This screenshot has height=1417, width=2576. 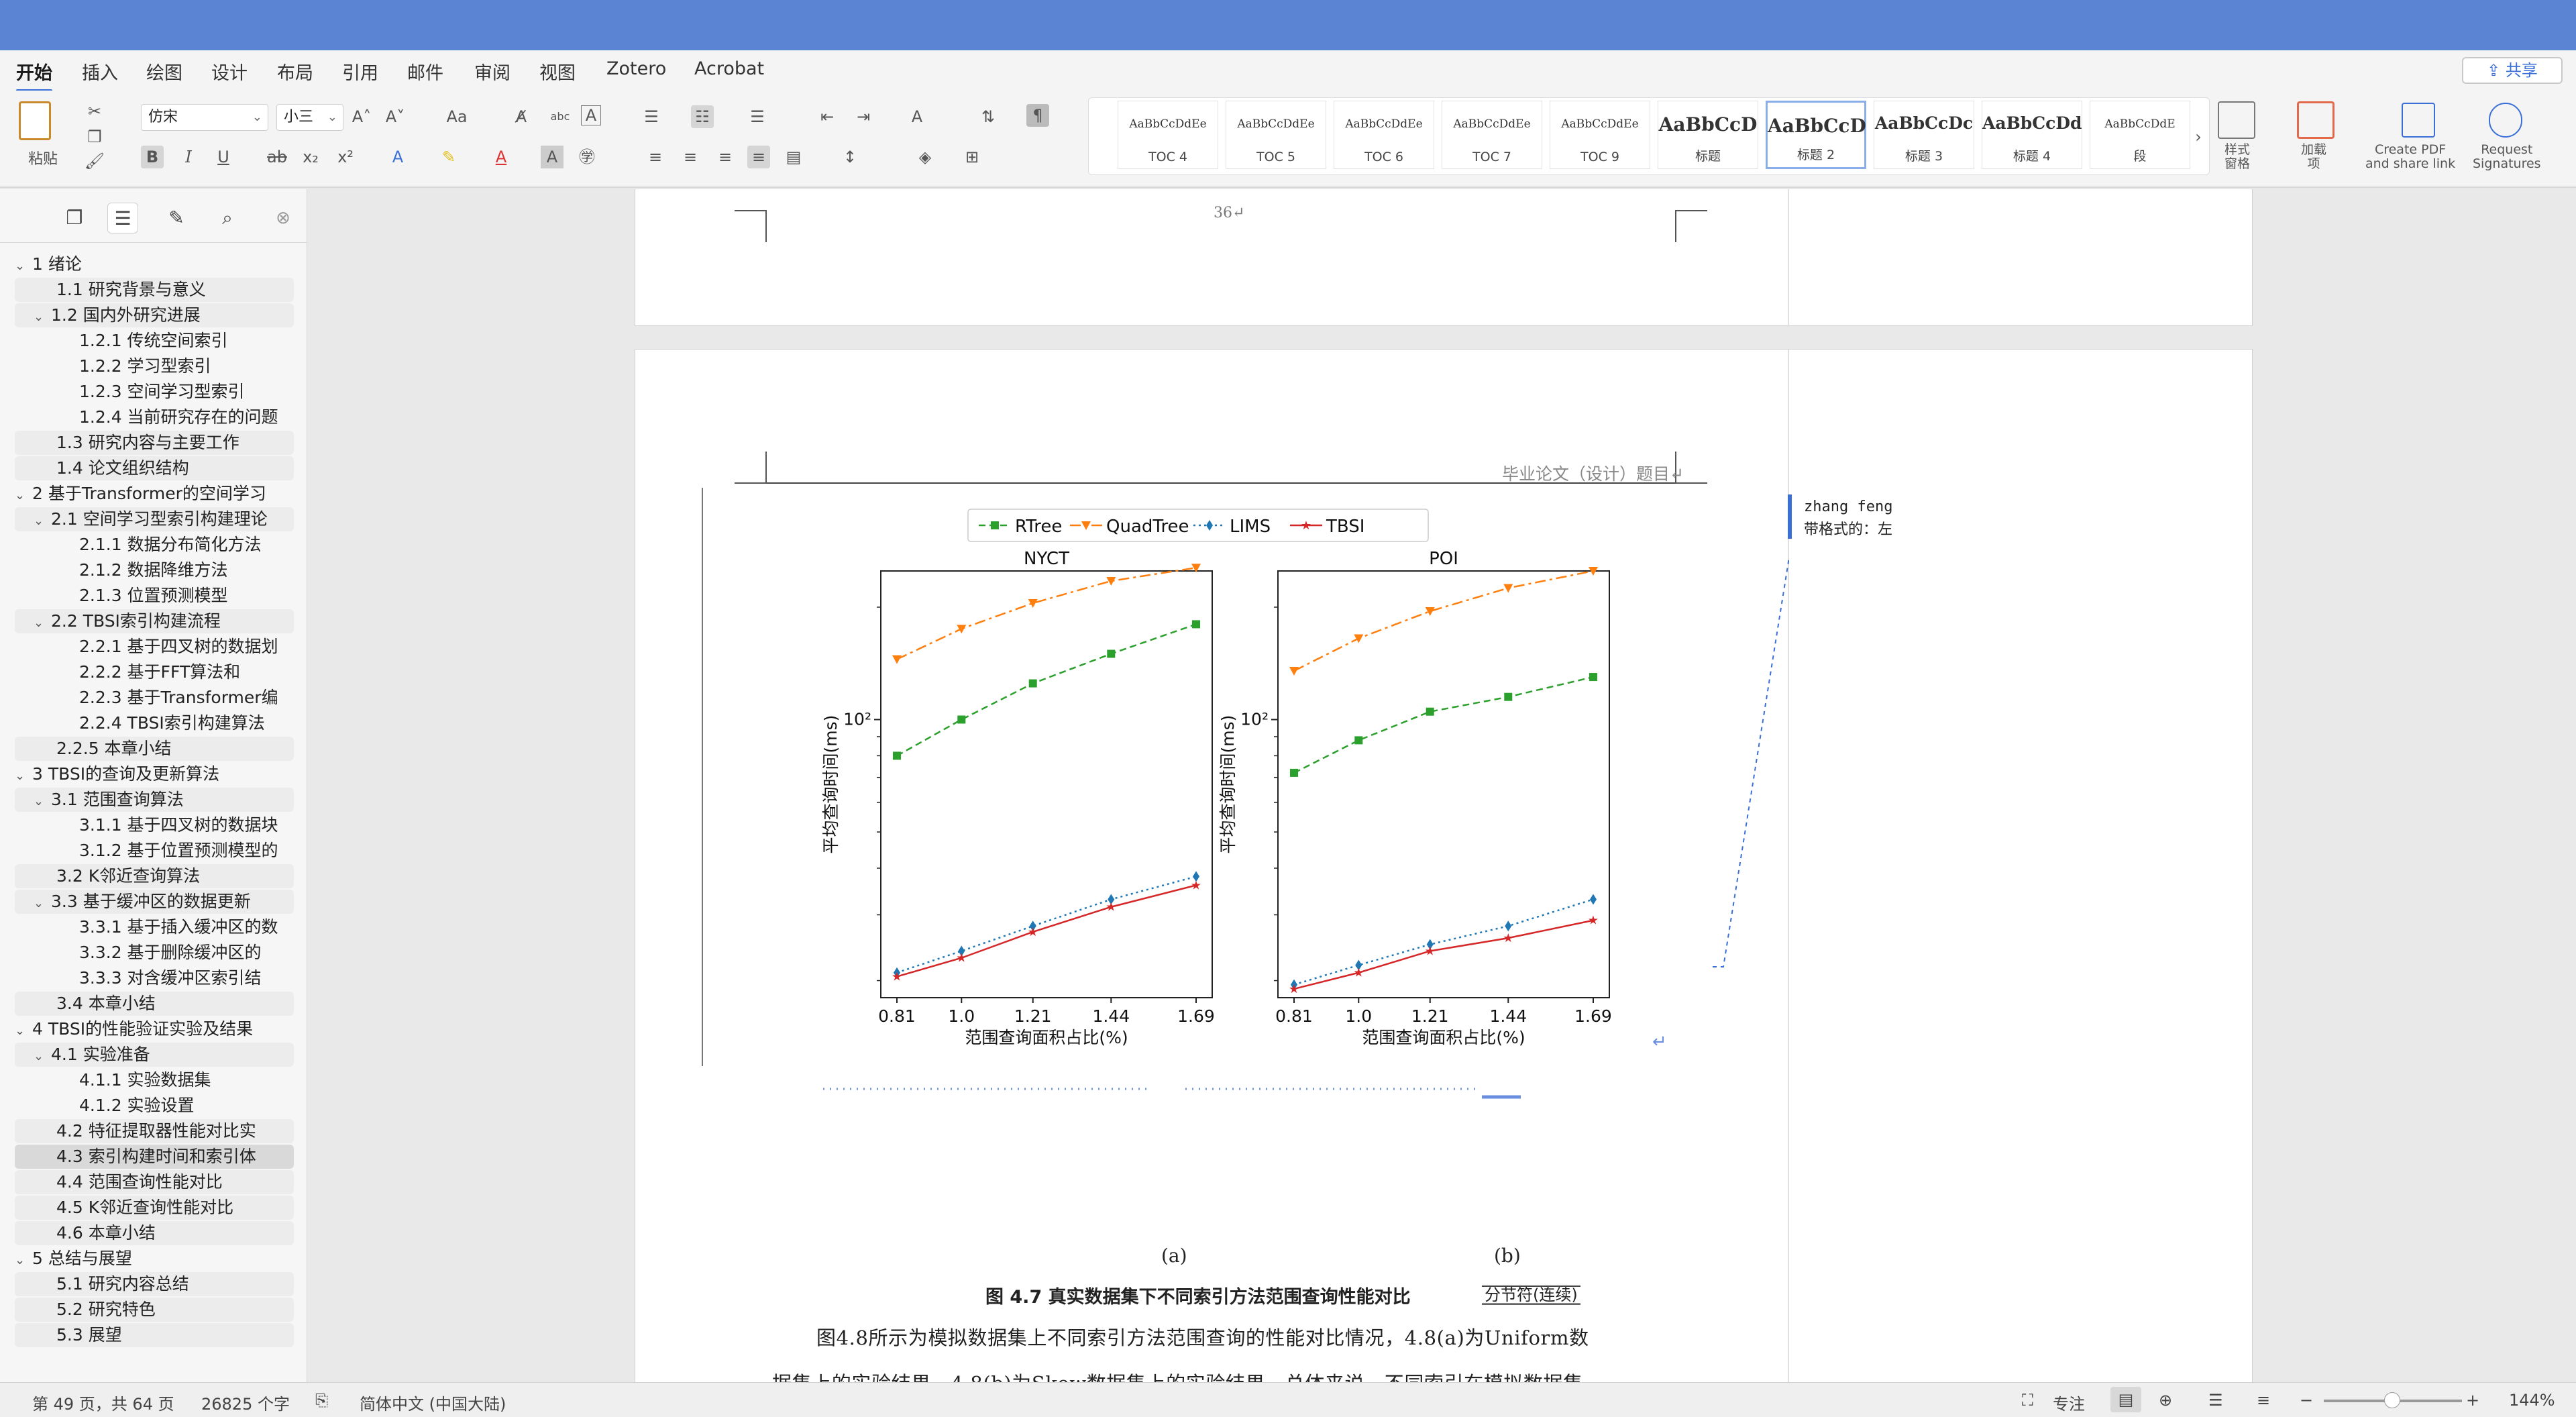 I want to click on borders-icon: ⊞, so click(x=972, y=157).